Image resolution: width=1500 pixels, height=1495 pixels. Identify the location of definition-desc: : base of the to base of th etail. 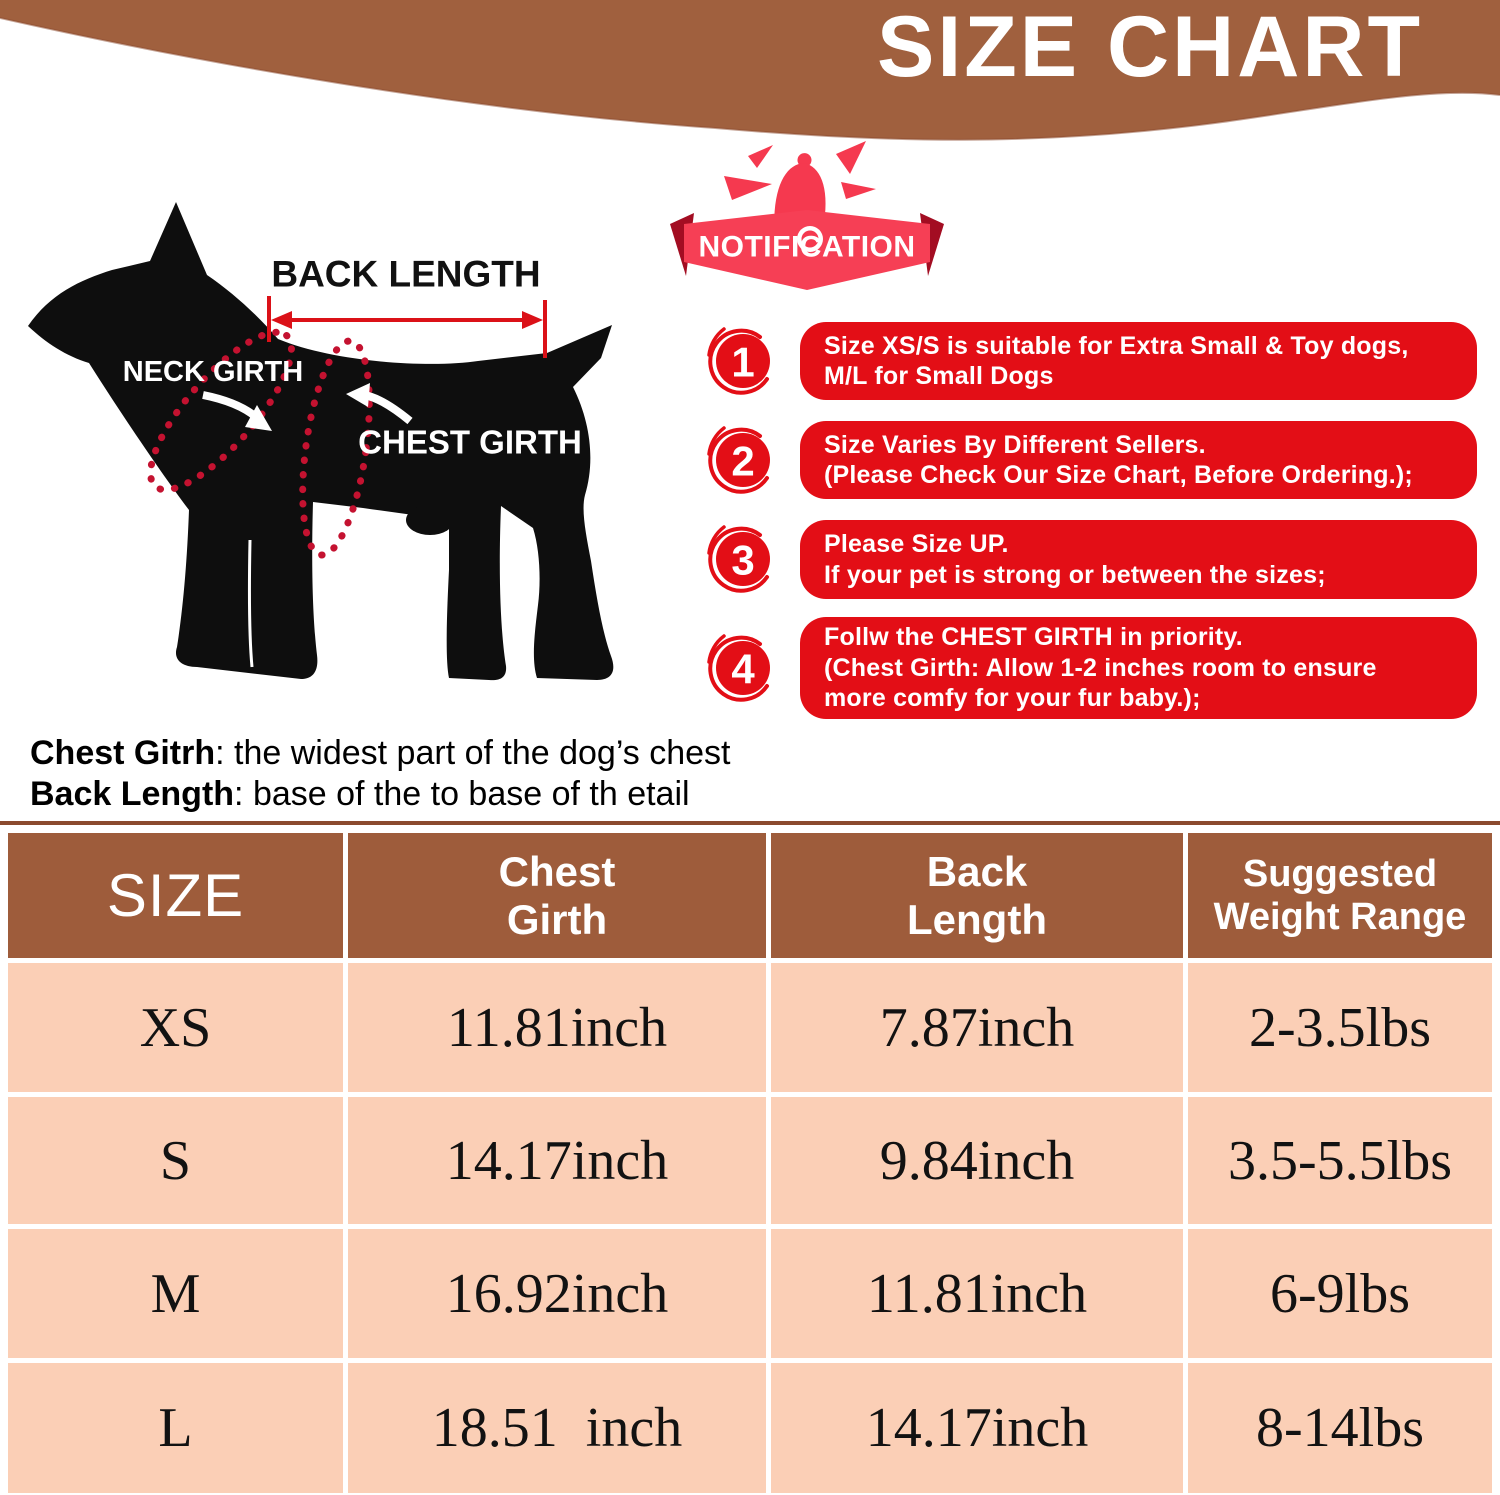
(462, 794).